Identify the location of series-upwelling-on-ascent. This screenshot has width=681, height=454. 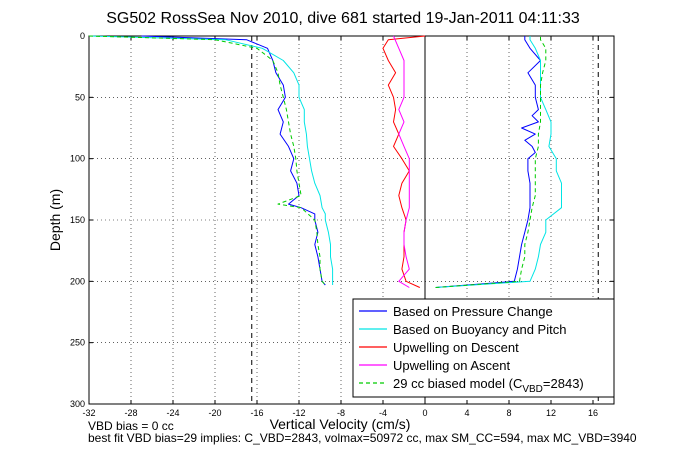
(401, 161).